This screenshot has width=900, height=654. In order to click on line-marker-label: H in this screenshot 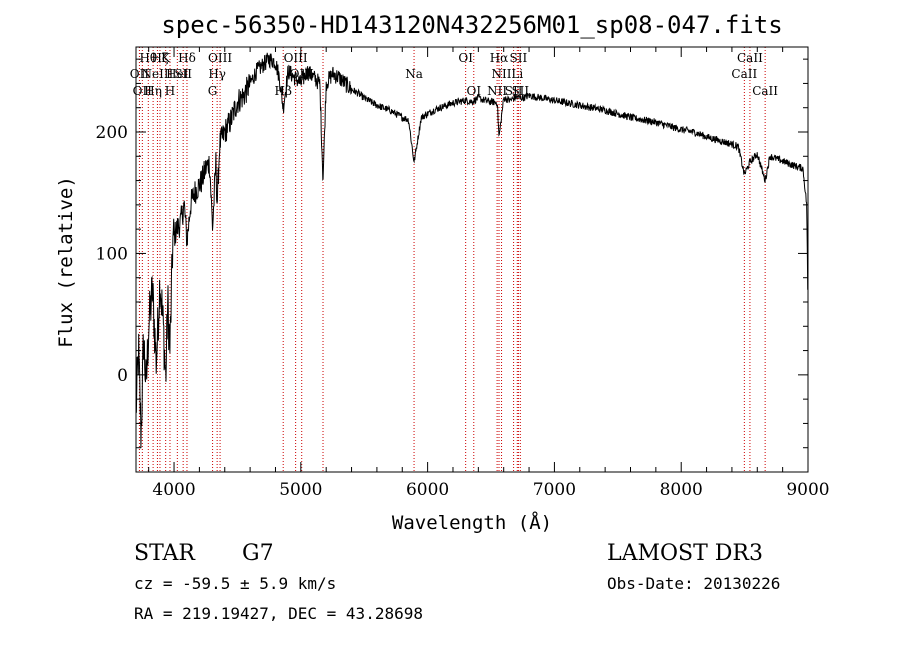, I will do `click(170, 91)`.